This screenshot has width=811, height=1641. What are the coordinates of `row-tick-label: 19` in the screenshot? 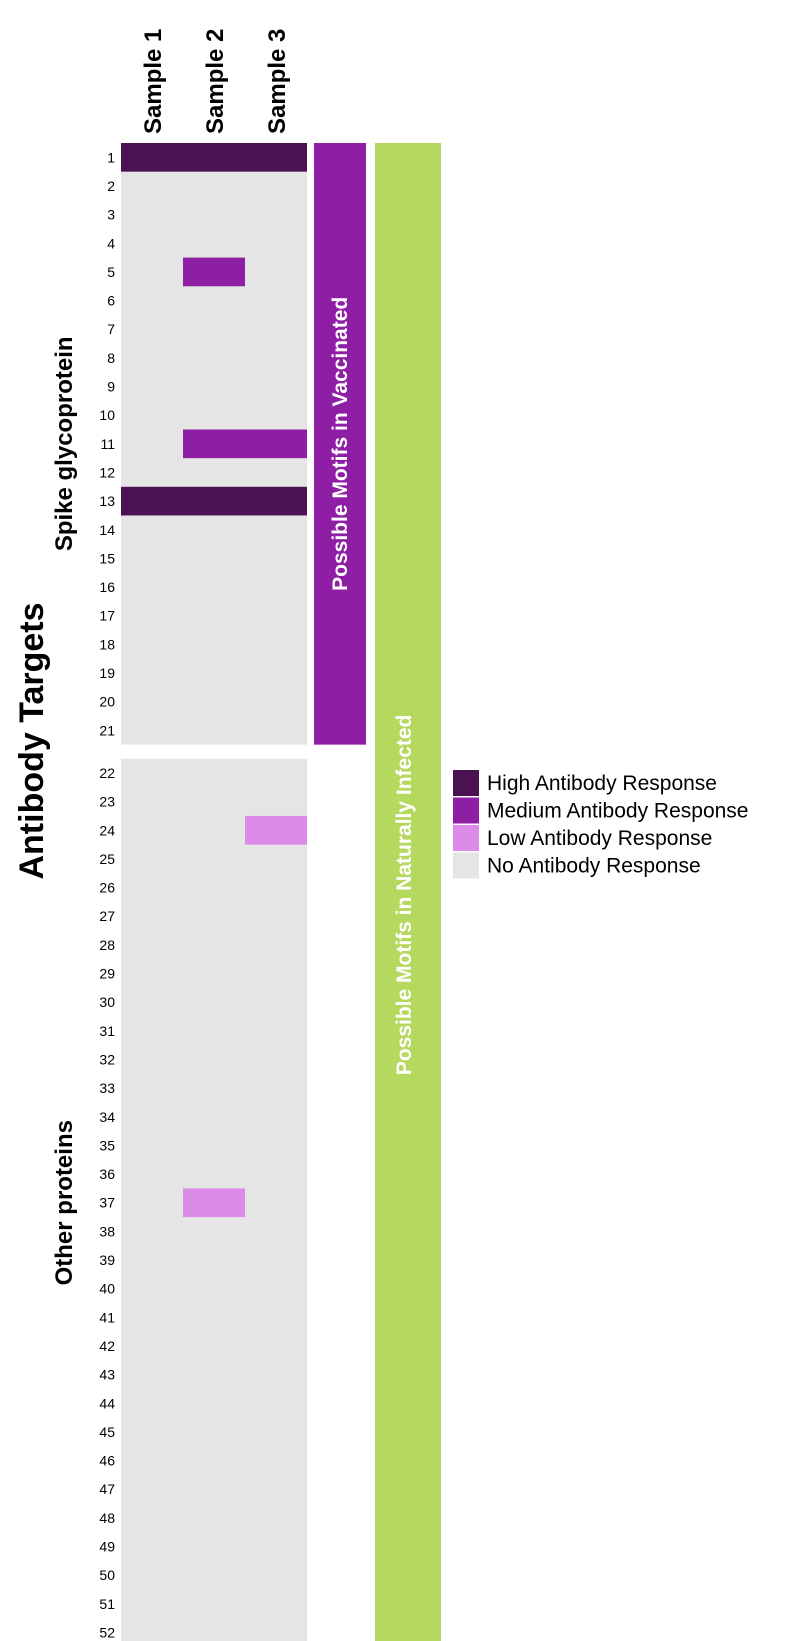 It's located at (107, 673).